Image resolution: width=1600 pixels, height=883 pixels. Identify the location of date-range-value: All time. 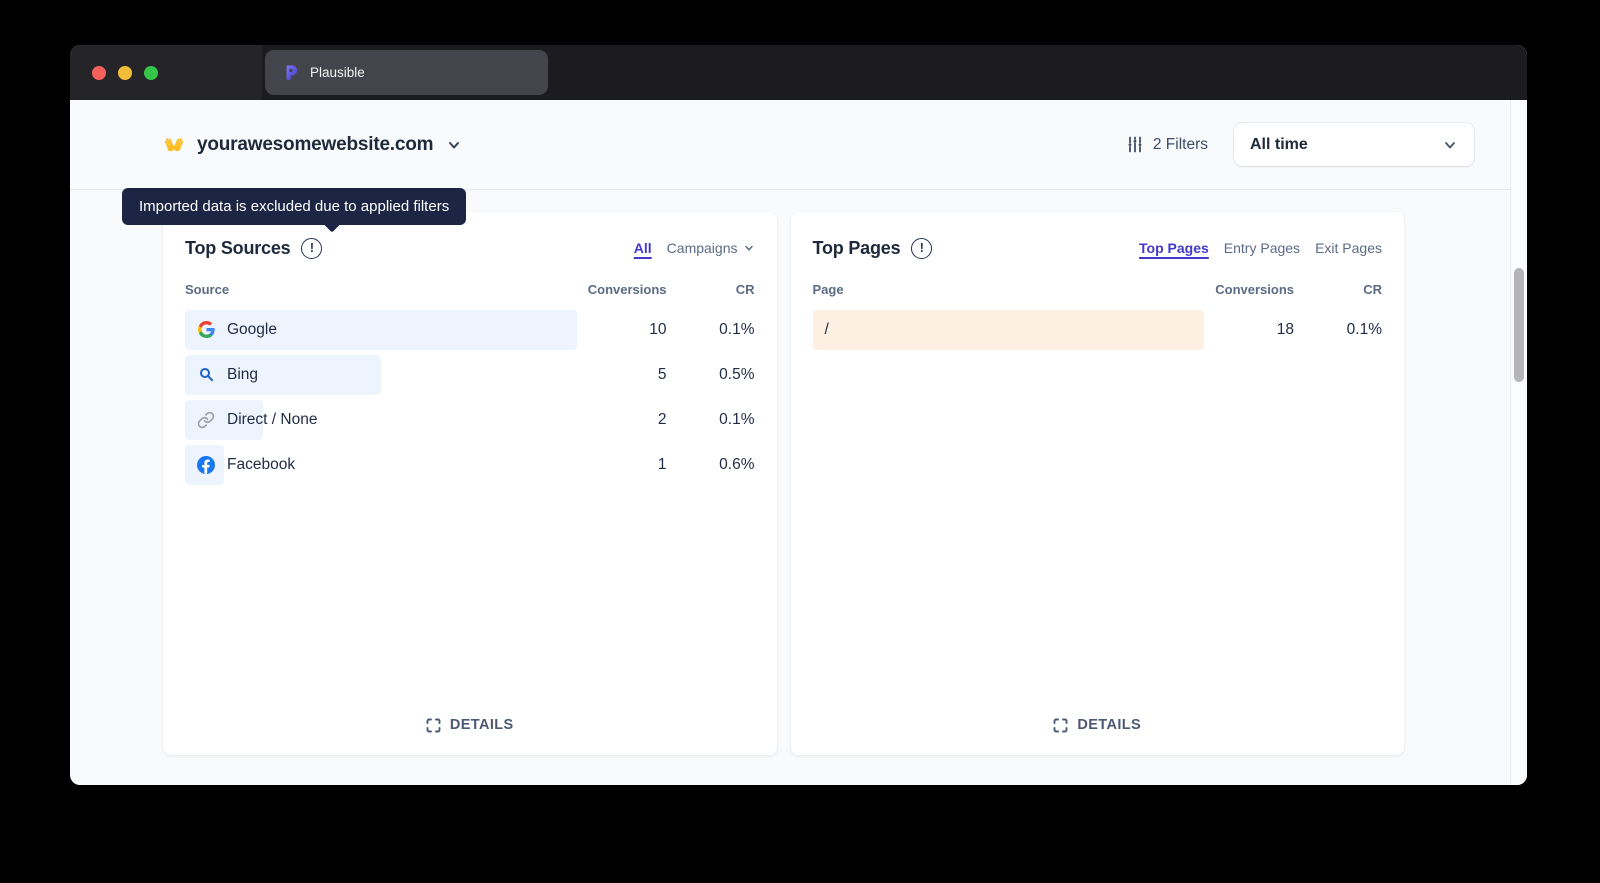
(1279, 144).